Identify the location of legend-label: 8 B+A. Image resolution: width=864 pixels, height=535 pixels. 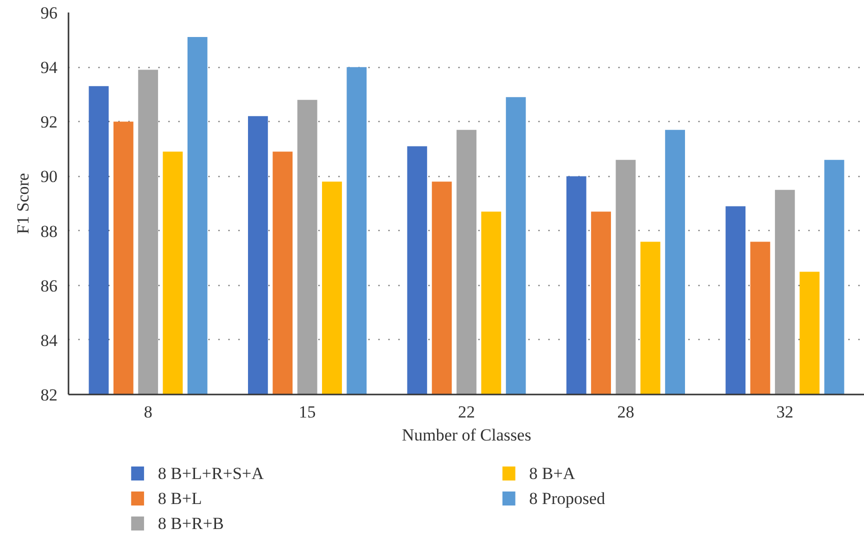
(552, 473).